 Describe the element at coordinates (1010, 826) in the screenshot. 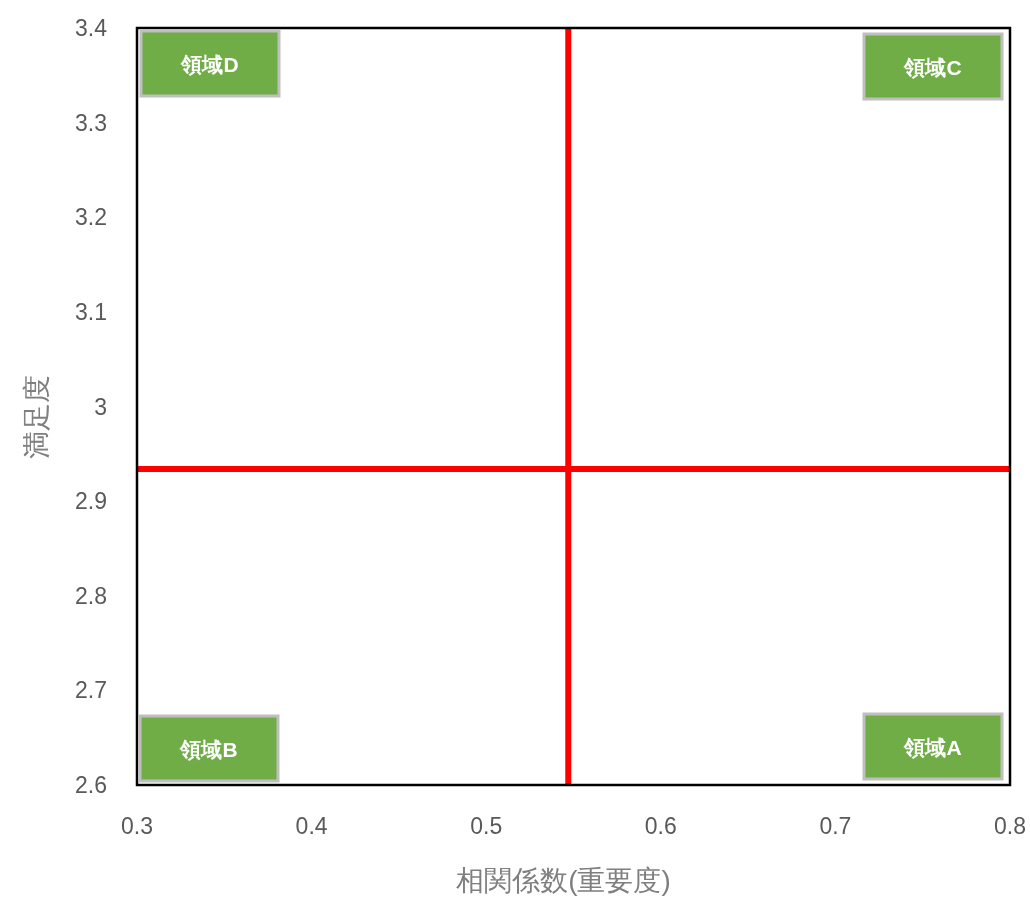

I see `x-tick-label: 0.8` at that location.